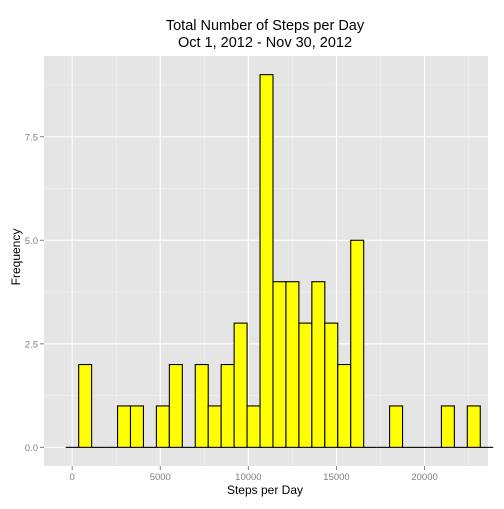  What do you see at coordinates (31, 241) in the screenshot?
I see `y-tick-label: 5.0` at bounding box center [31, 241].